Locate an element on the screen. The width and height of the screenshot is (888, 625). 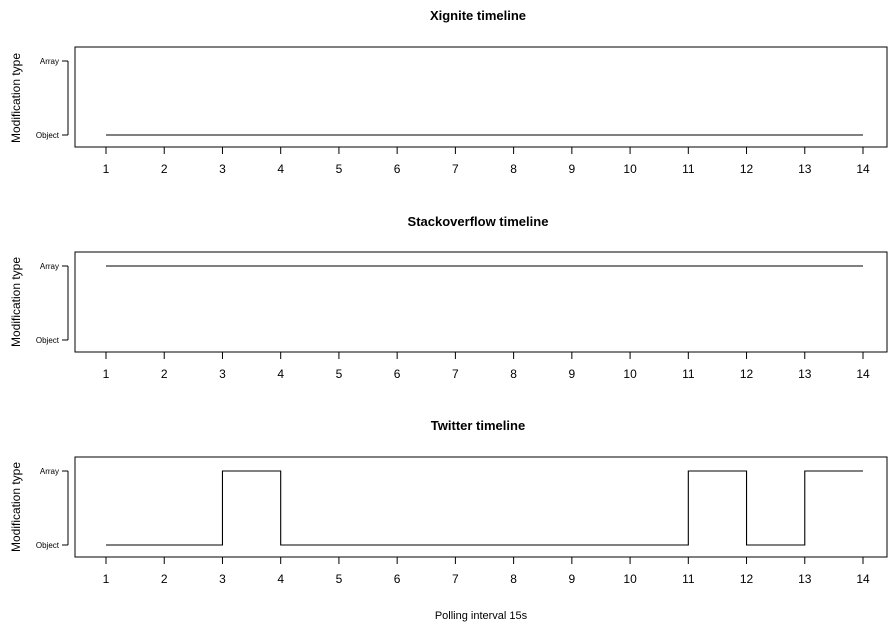
x-axis-label: Polling interval 15s is located at coordinates (481, 616).